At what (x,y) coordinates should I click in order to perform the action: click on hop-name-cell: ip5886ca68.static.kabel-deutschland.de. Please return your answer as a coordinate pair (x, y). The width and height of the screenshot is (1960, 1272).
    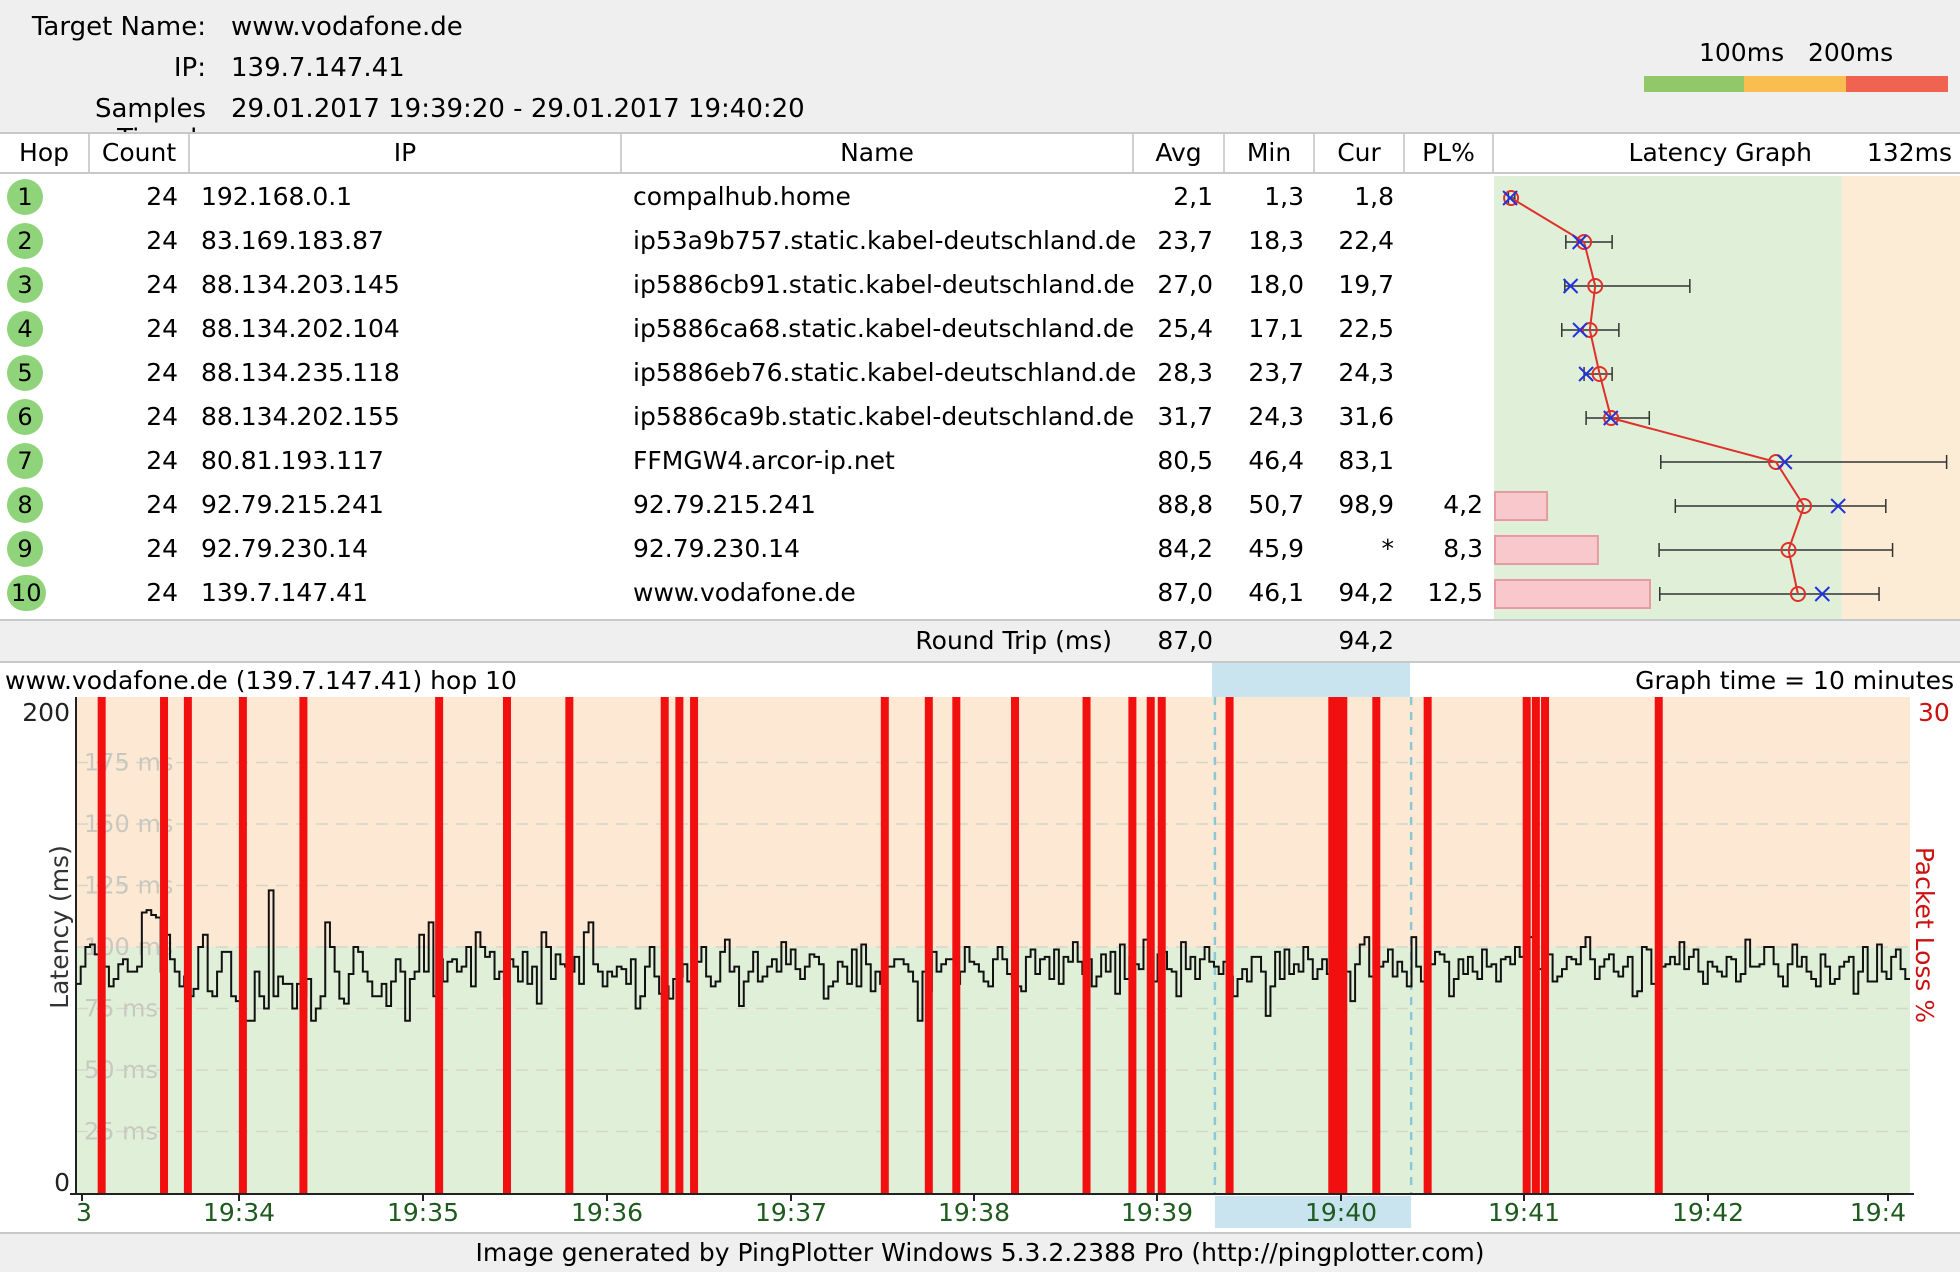
    Looking at the image, I should click on (884, 328).